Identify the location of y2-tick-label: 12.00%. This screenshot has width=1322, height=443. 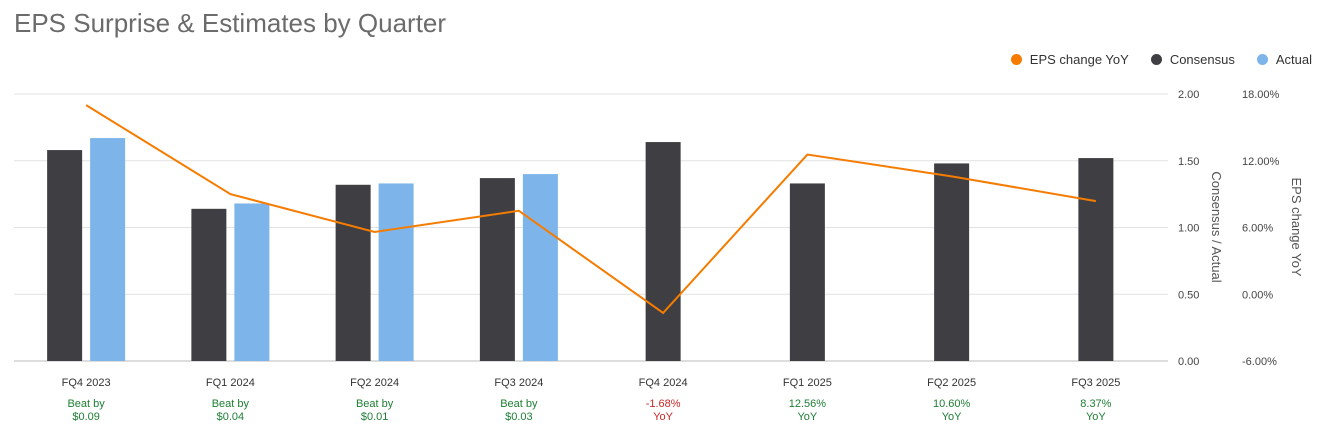
(1261, 162).